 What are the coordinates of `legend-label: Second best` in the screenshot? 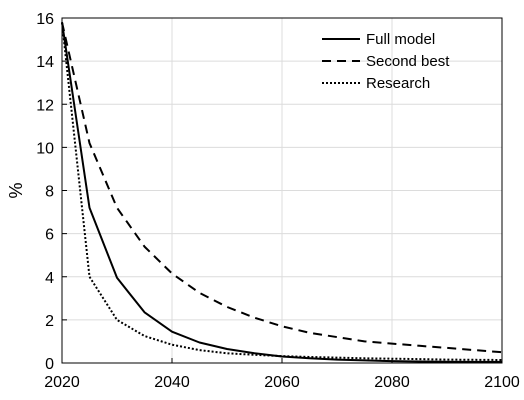 It's located at (408, 61).